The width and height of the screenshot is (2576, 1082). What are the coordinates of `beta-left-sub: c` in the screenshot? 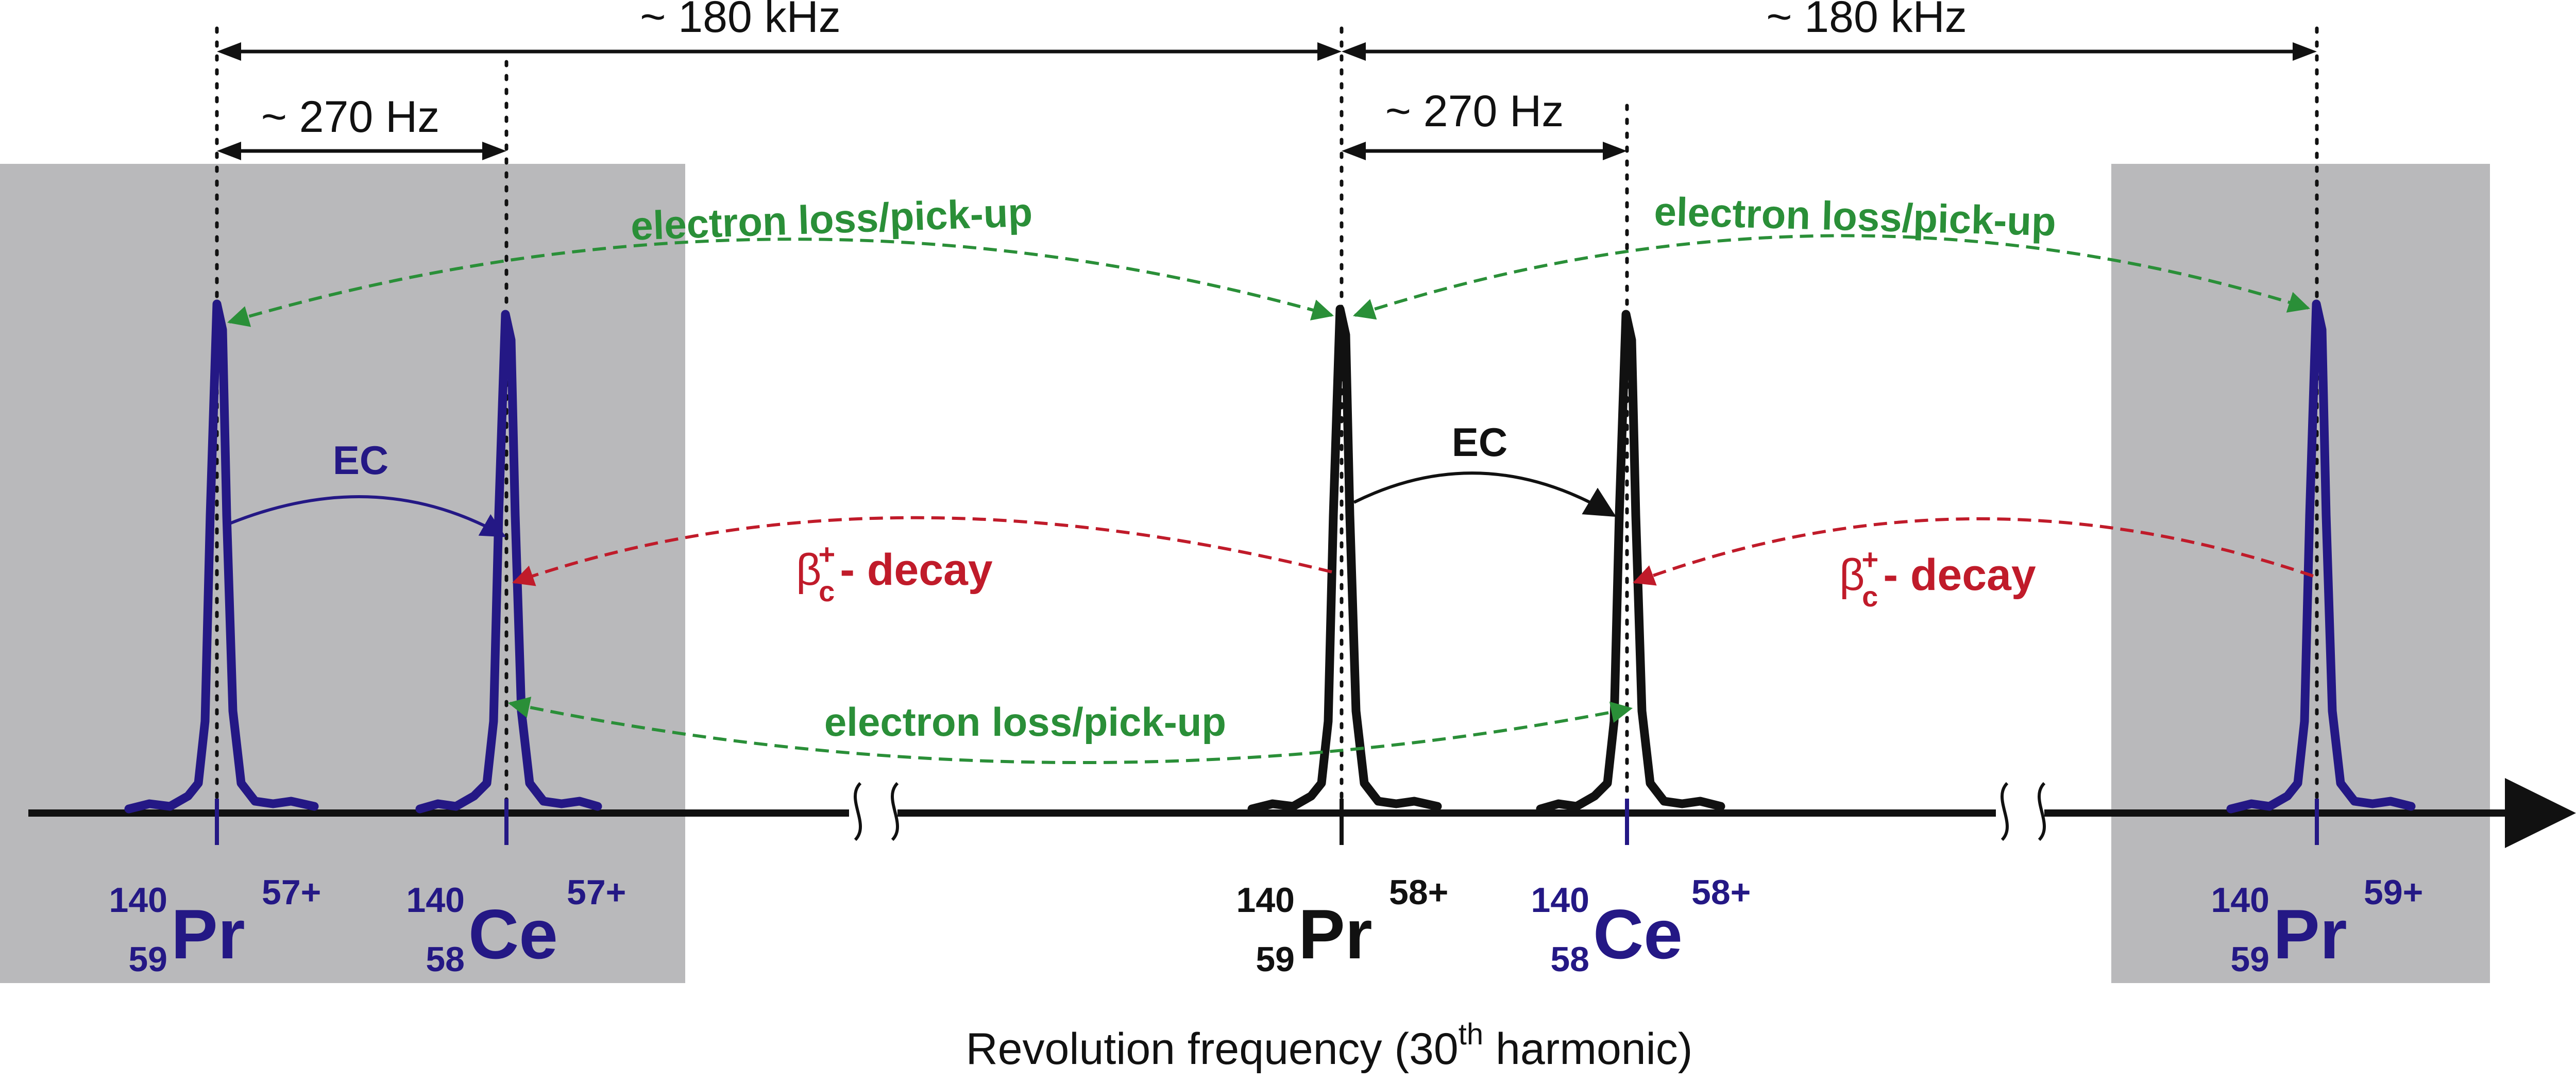 It's located at (827, 591).